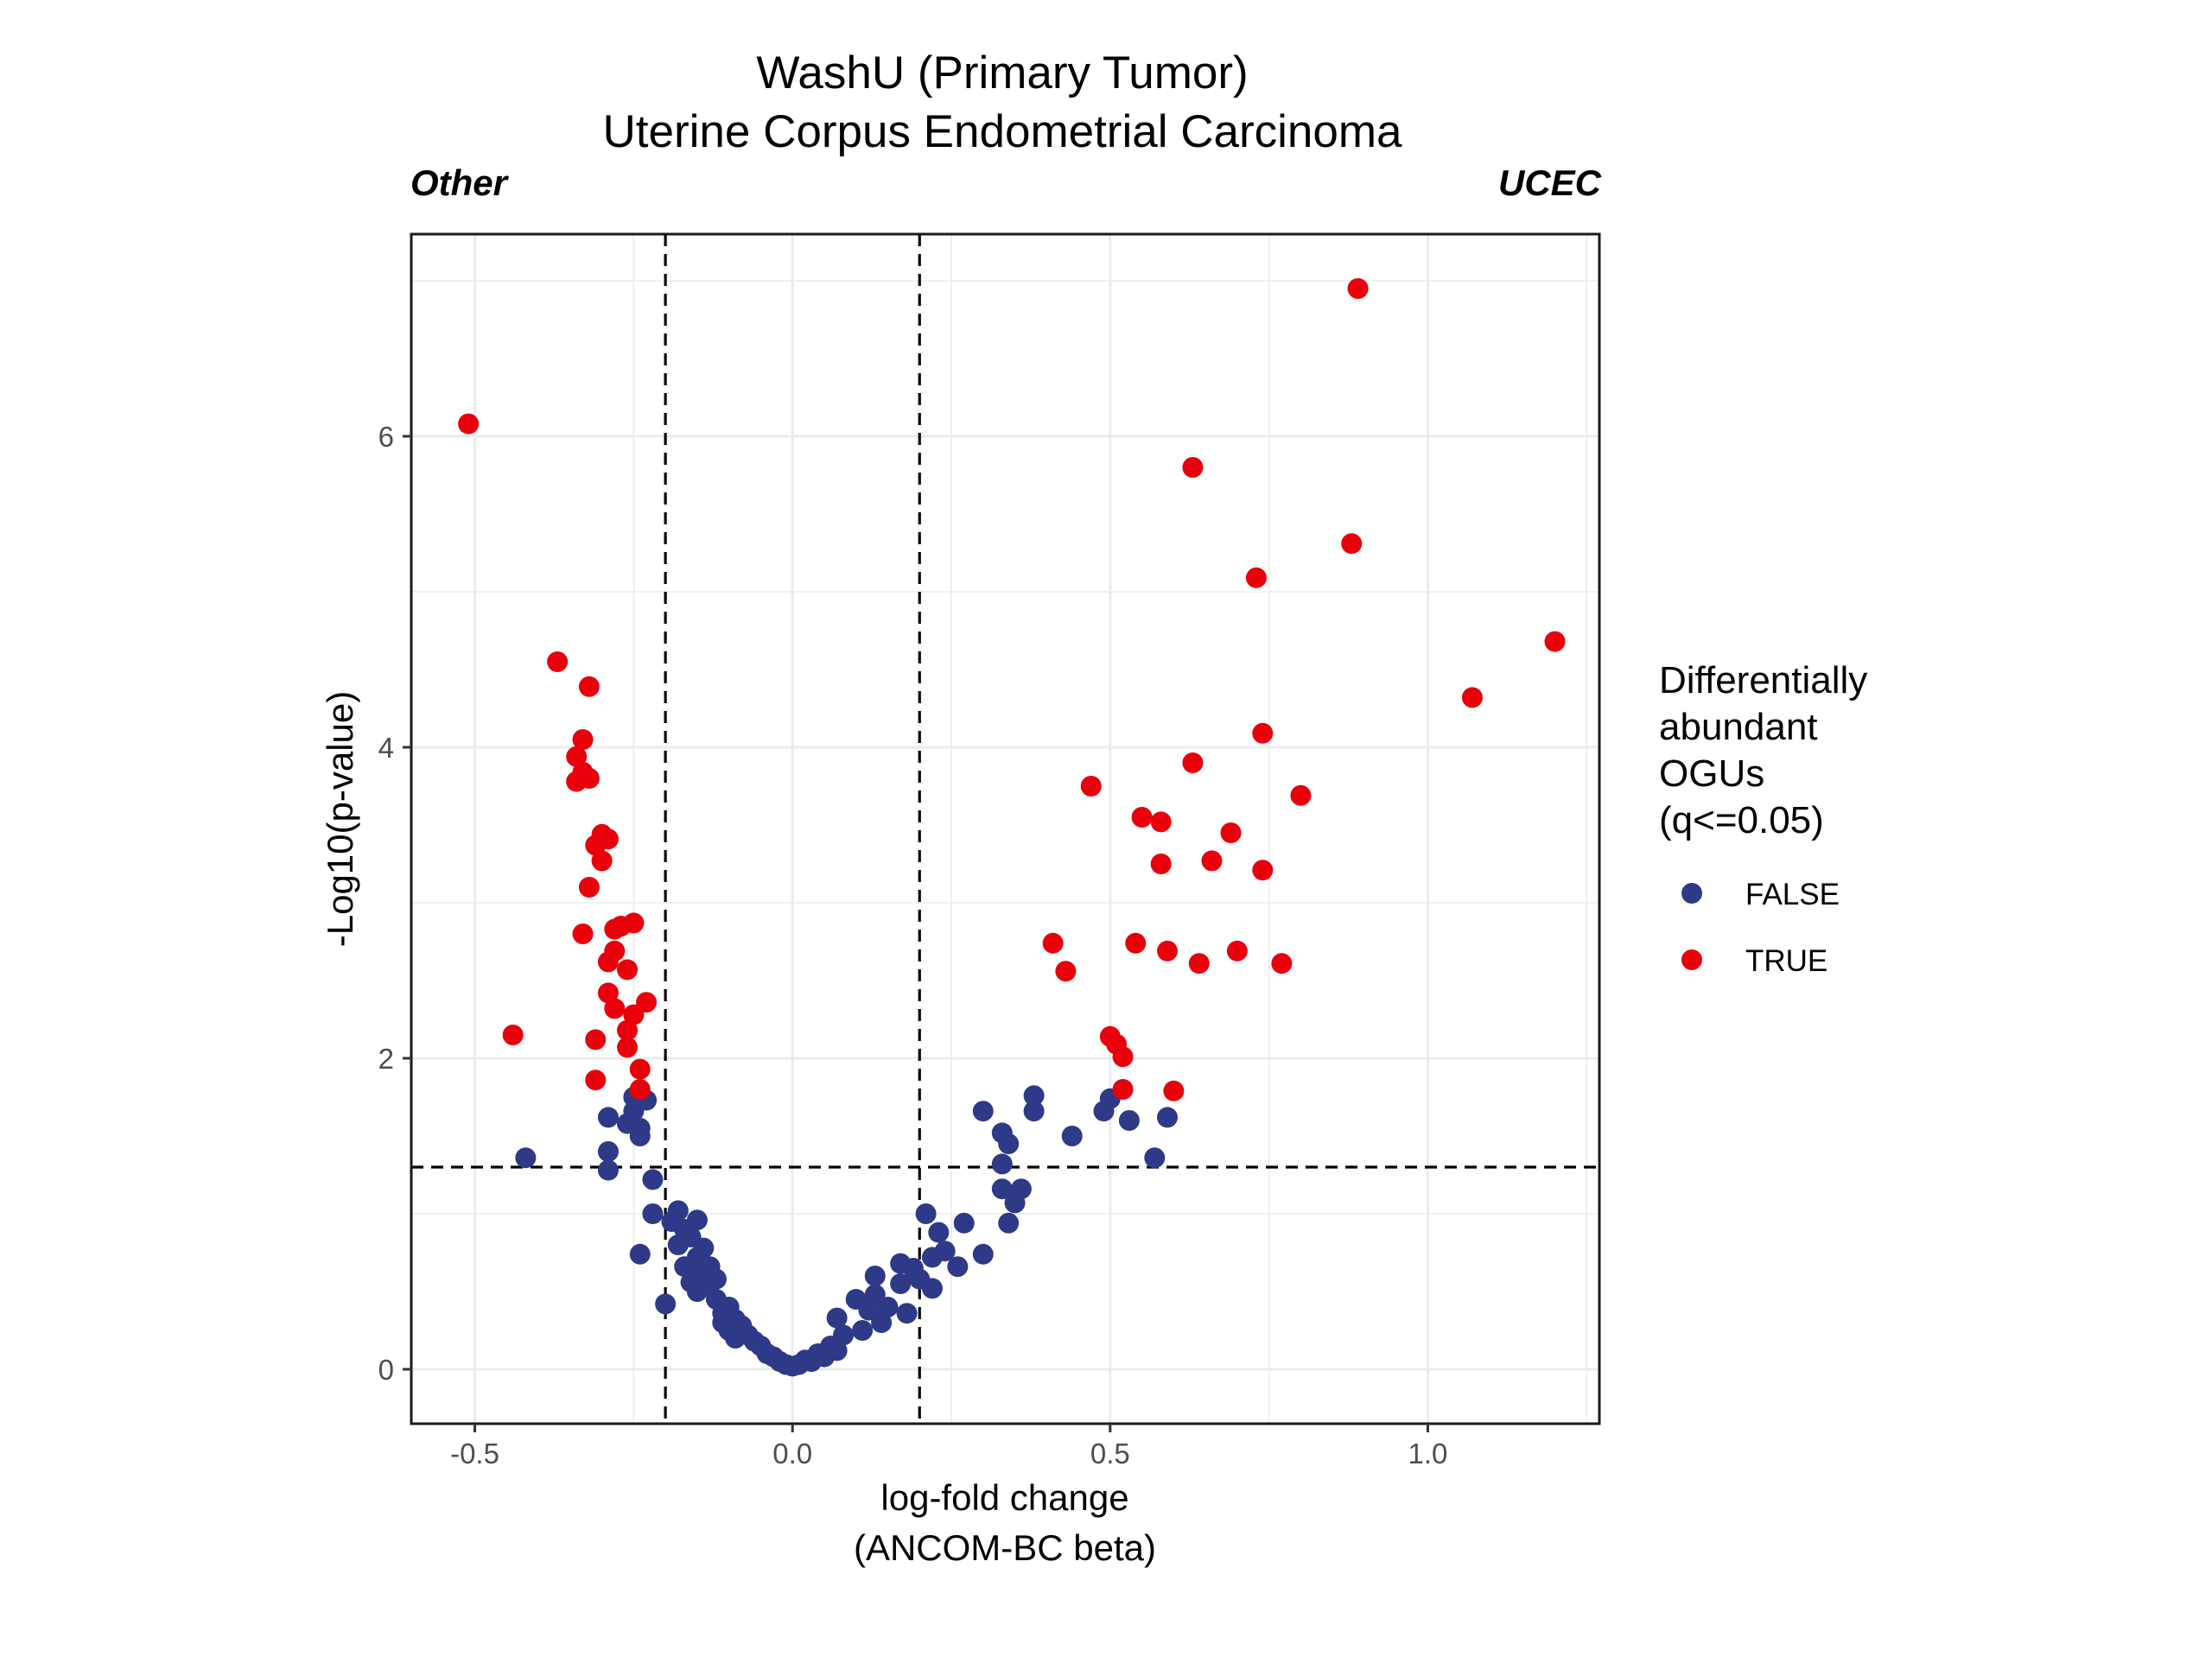 The height and width of the screenshot is (1663, 2212). What do you see at coordinates (1792, 894) in the screenshot?
I see `legend-label-false: FALSE` at bounding box center [1792, 894].